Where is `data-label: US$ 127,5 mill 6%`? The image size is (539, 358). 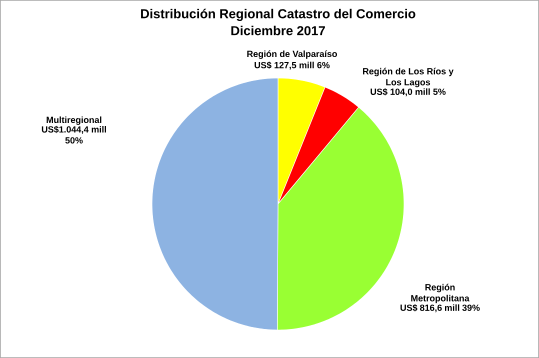
data-label: US$ 127,5 mill 6% is located at coordinates (292, 66).